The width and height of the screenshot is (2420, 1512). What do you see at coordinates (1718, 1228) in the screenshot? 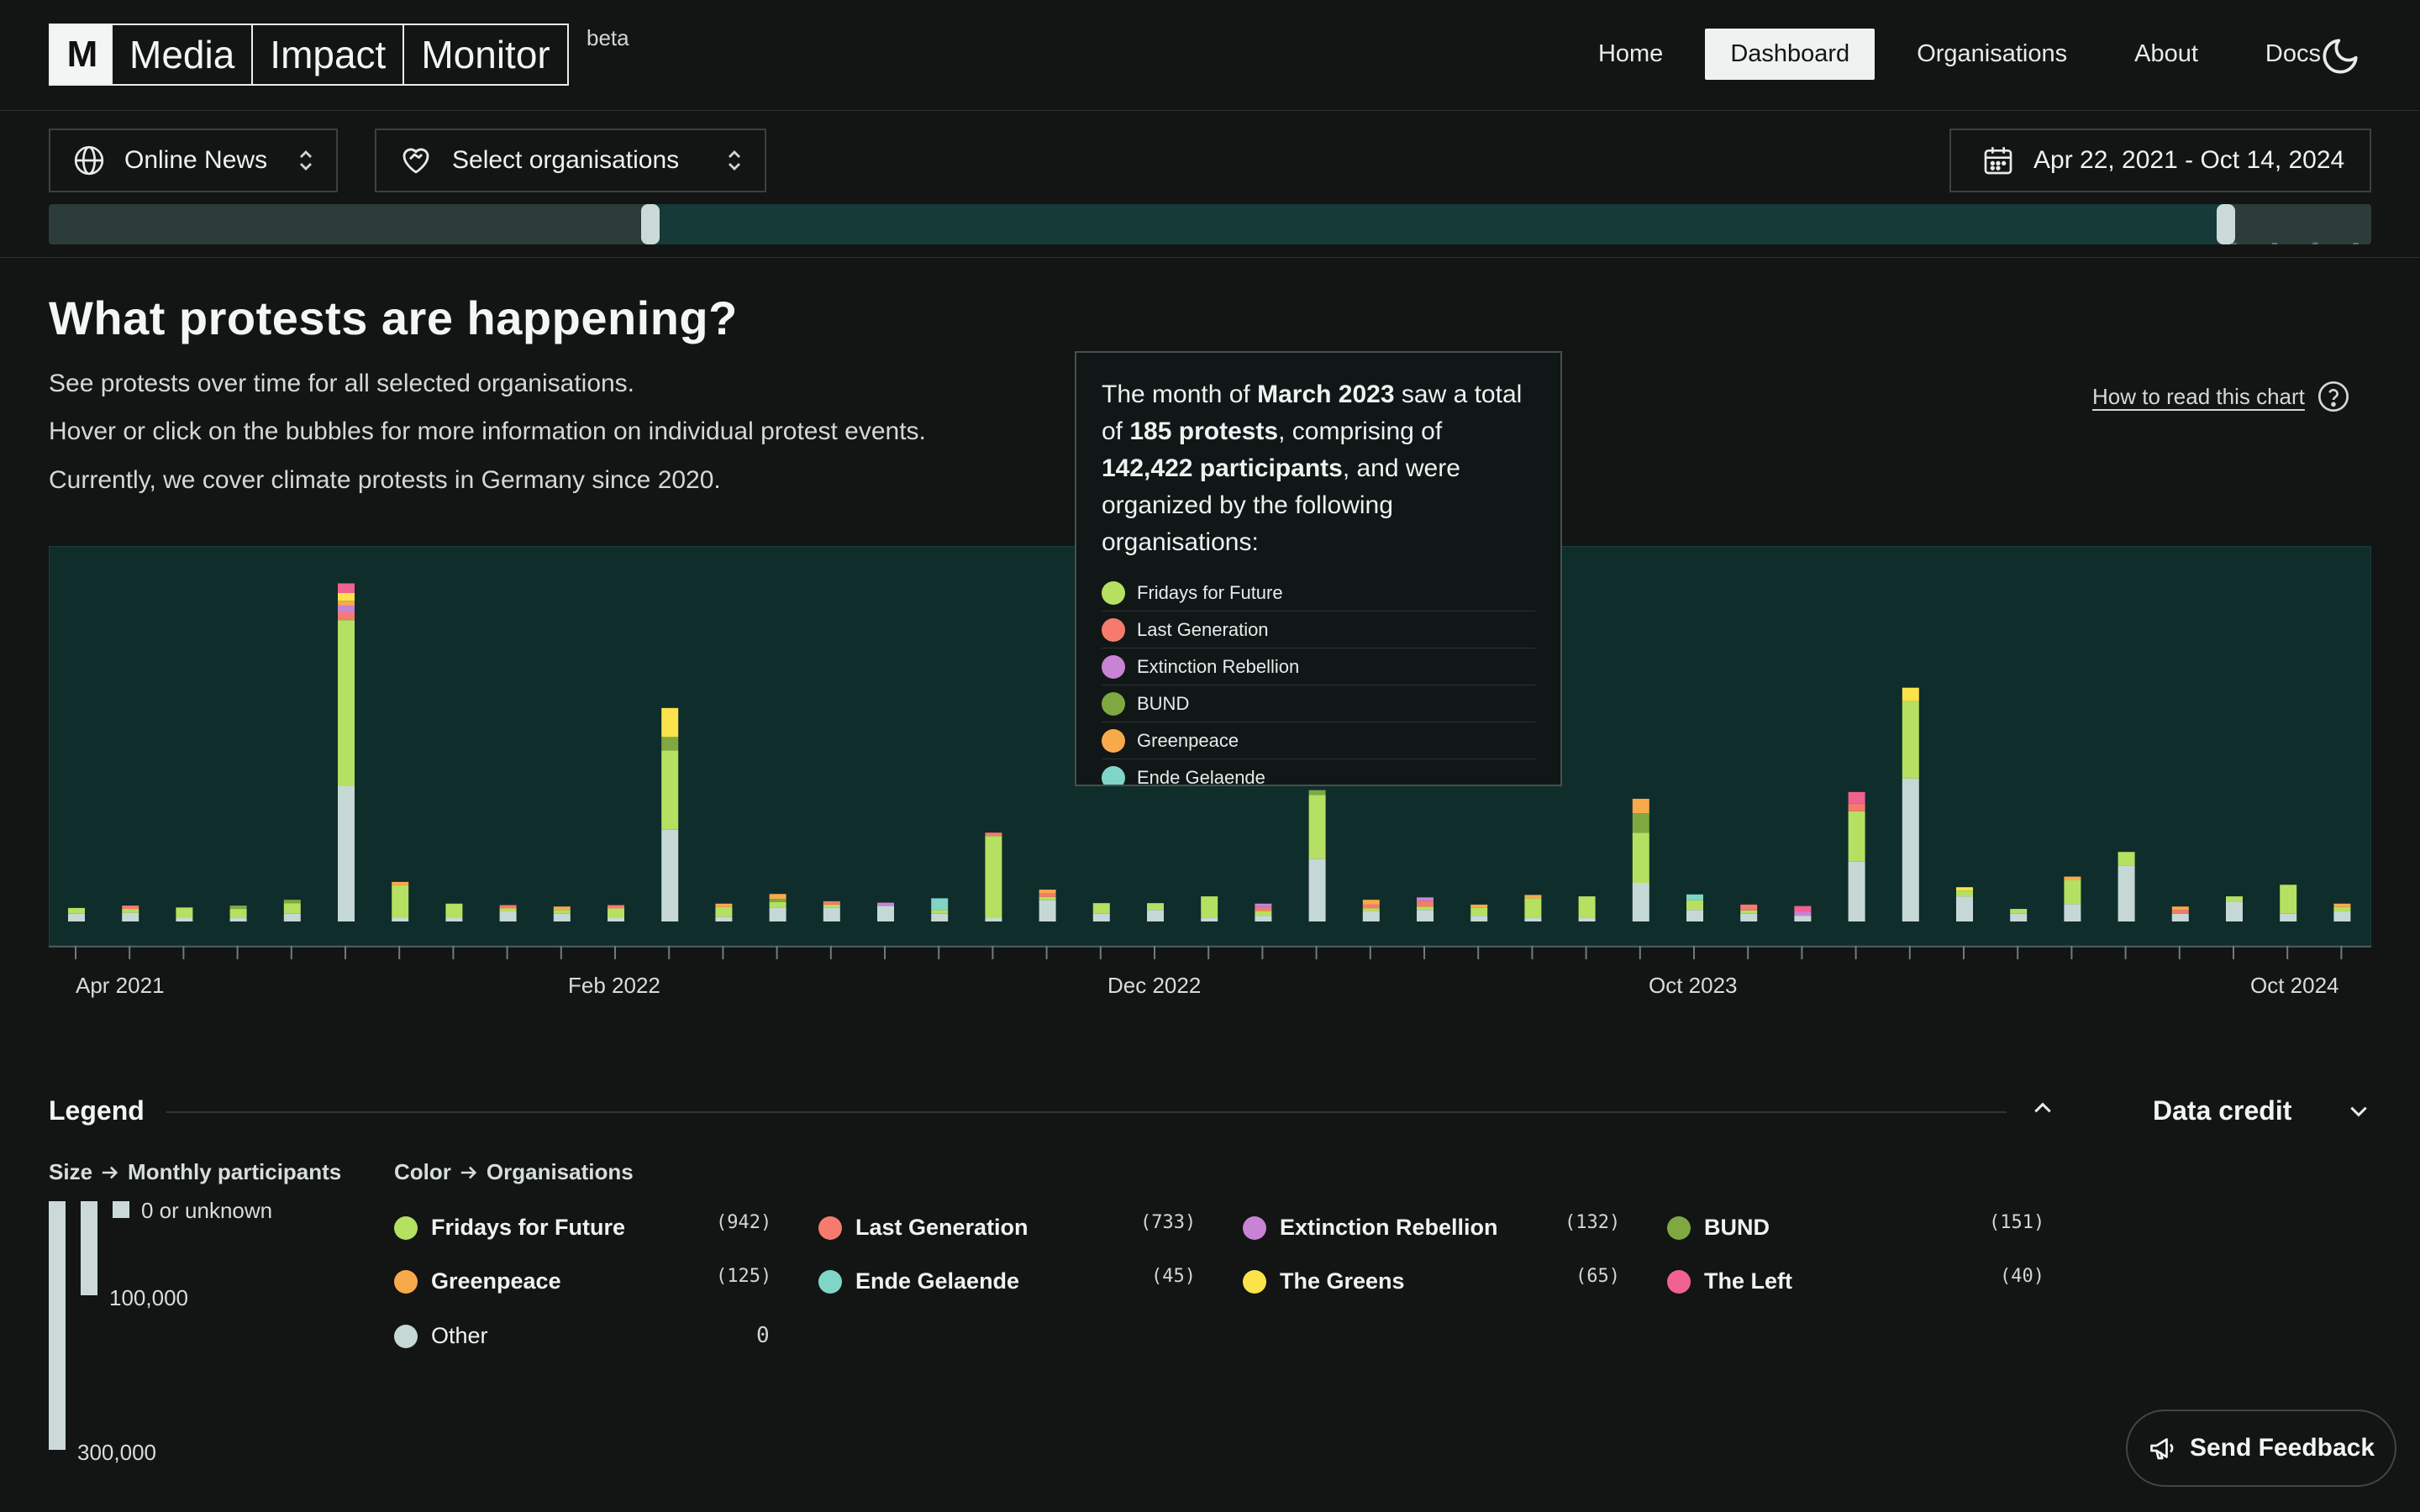
I see `legend-org-bund: BUND` at bounding box center [1718, 1228].